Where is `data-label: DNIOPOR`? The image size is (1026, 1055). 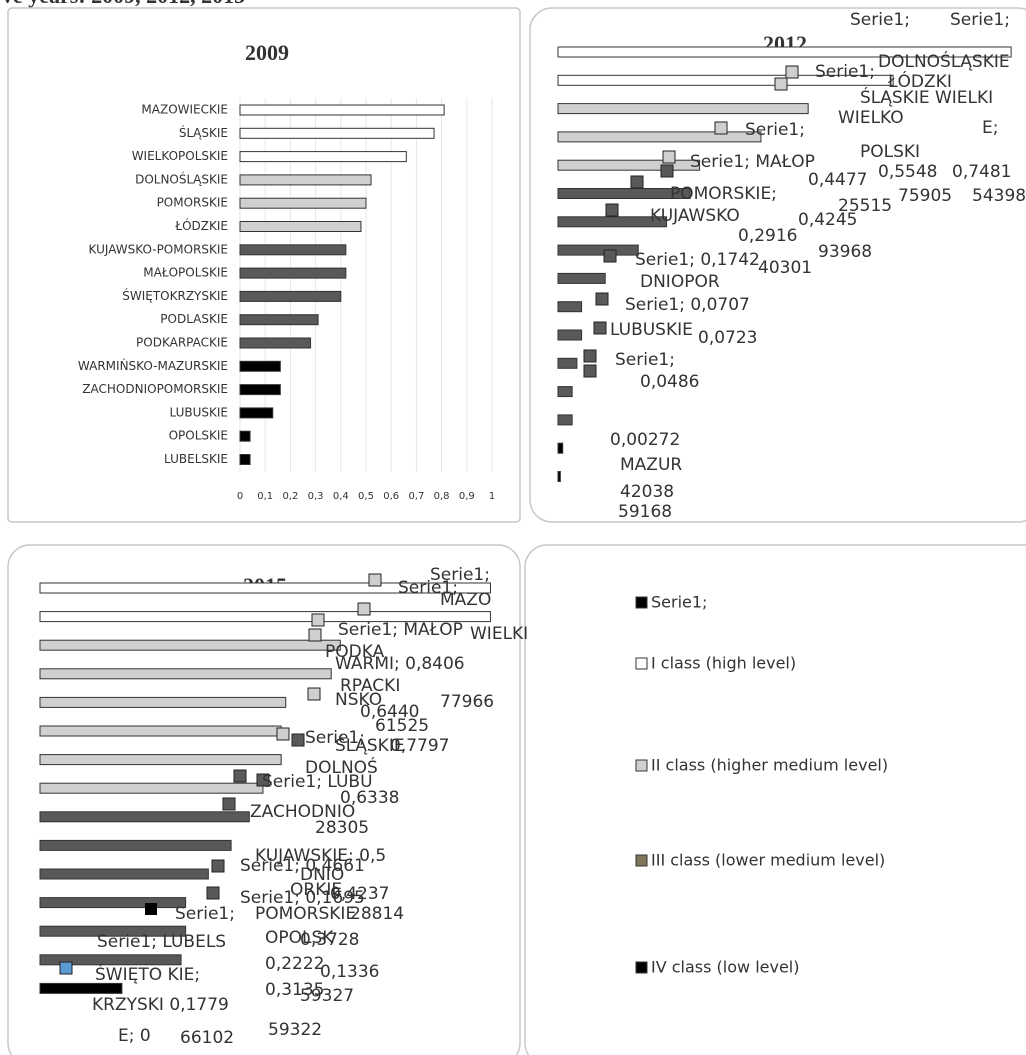 data-label: DNIOPOR is located at coordinates (680, 282).